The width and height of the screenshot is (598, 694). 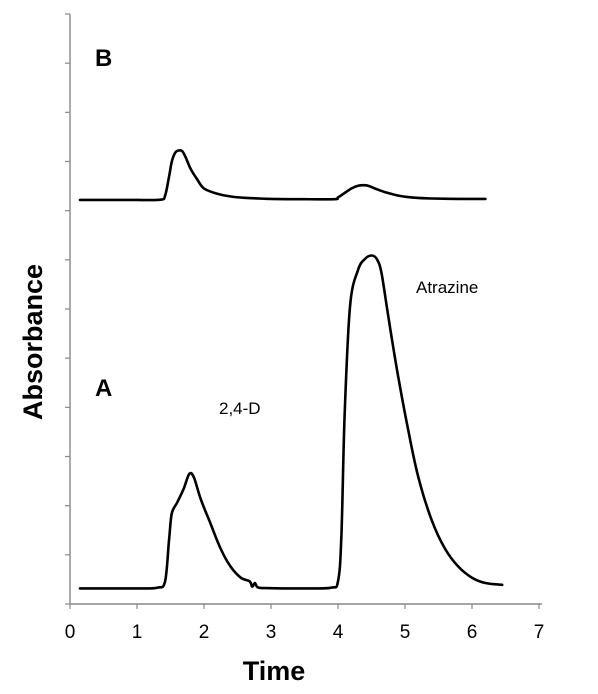 What do you see at coordinates (67, 309) in the screenshot?
I see `y-ticks` at bounding box center [67, 309].